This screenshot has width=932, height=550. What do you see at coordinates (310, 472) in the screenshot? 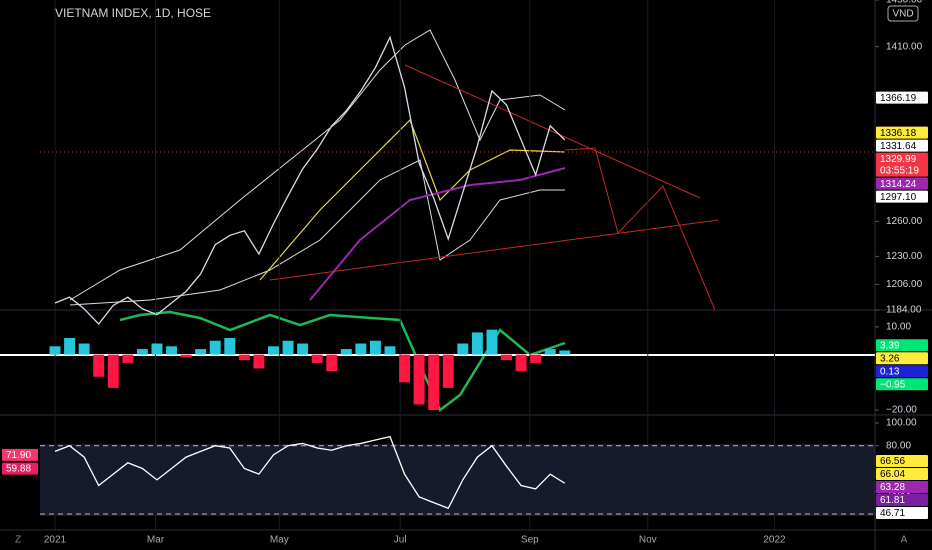
I see `series-line` at bounding box center [310, 472].